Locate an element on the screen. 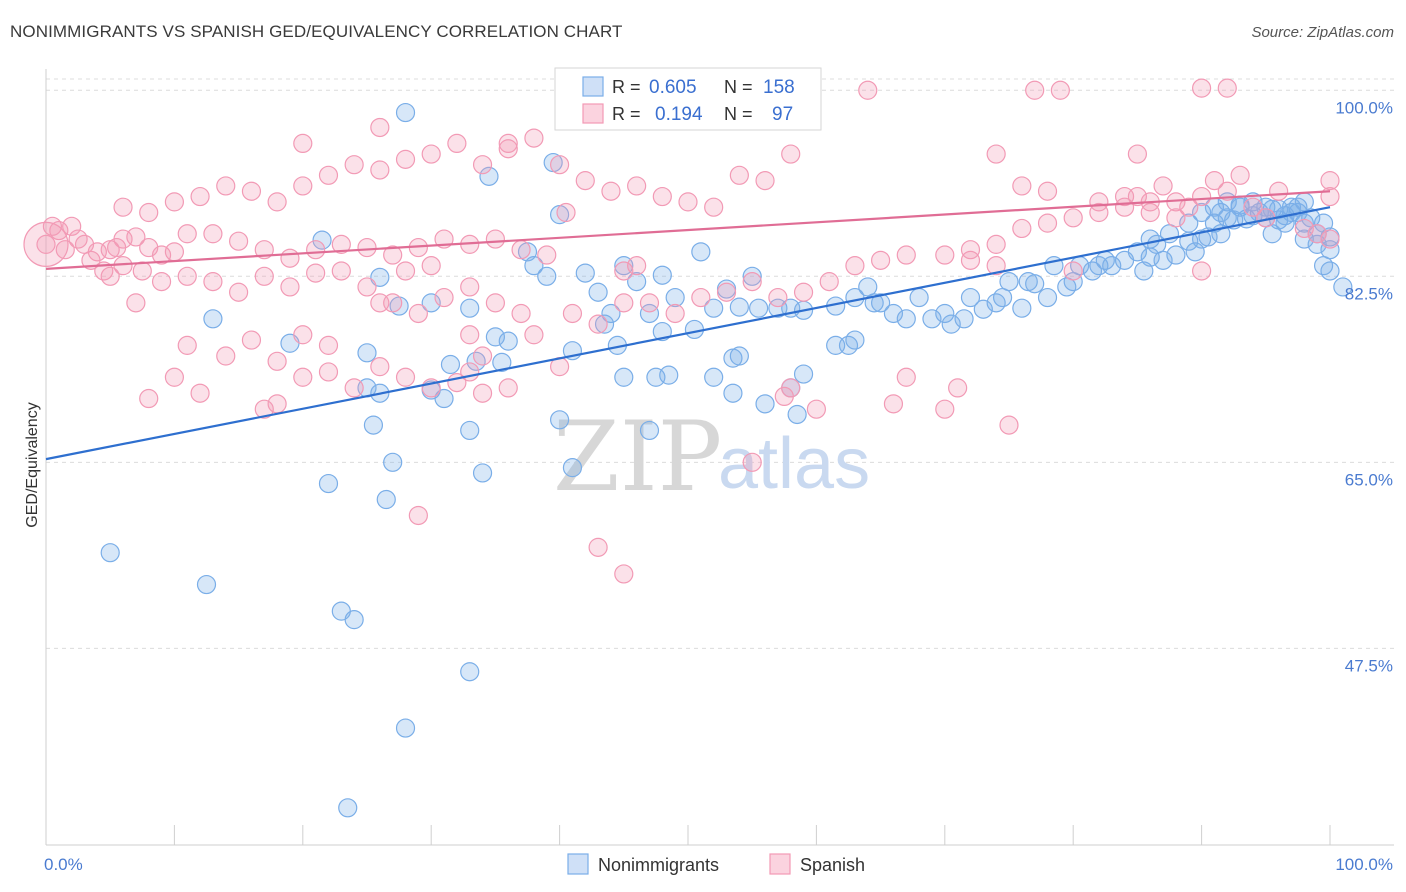 This screenshot has height=892, width=1406. spanish-trend-line is located at coordinates (688, 230).